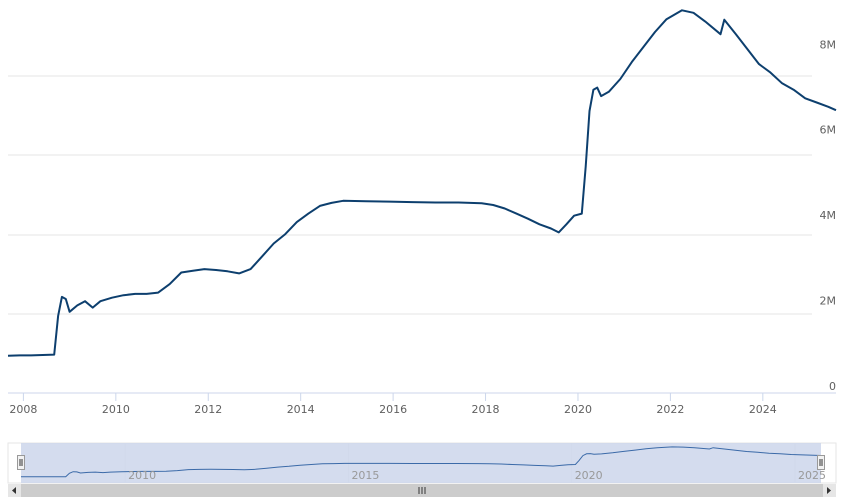  What do you see at coordinates (578, 409) in the screenshot?
I see `x-tick-label: 2020` at bounding box center [578, 409].